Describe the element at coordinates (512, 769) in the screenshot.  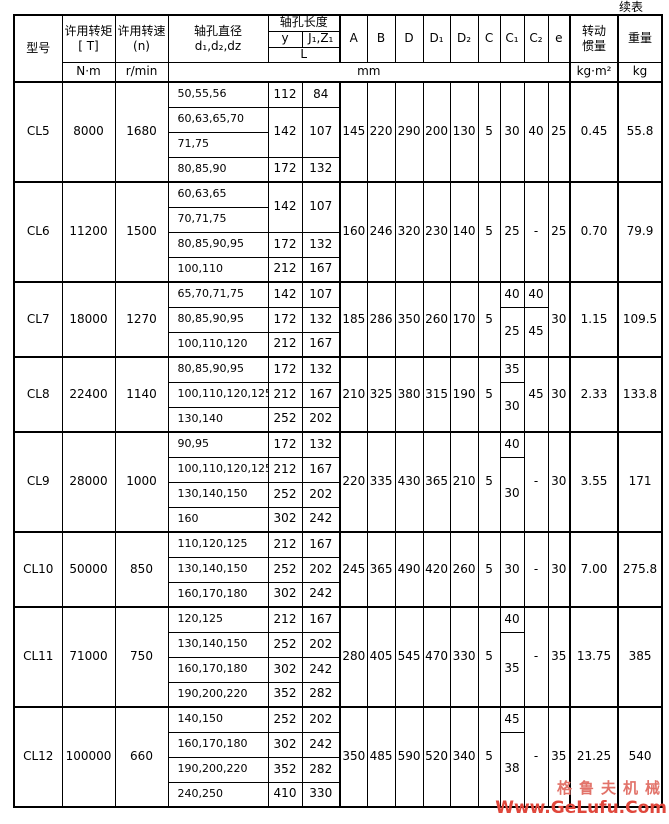
I see `dim-c1-cell: 38` at that location.